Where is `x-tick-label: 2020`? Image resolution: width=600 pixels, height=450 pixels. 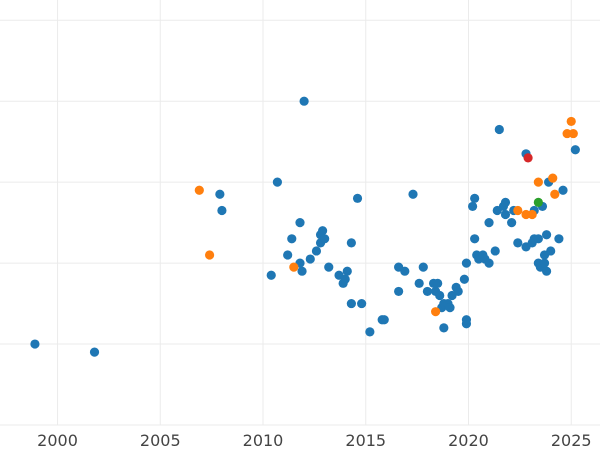 x-tick-label: 2020 is located at coordinates (468, 440).